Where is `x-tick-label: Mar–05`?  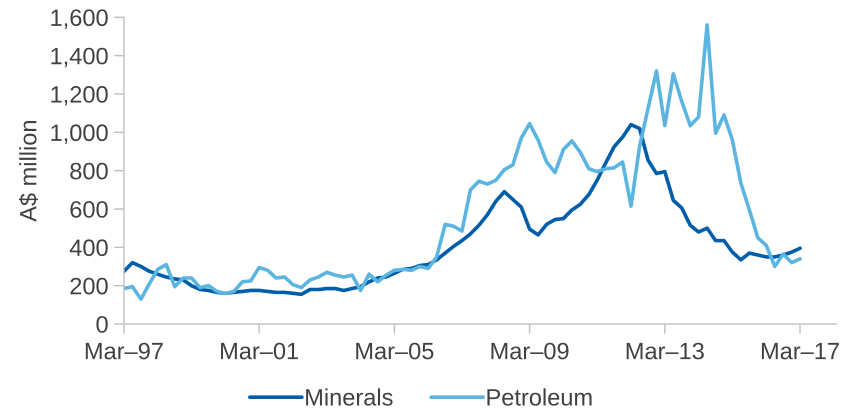 x-tick-label: Mar–05 is located at coordinates (395, 351).